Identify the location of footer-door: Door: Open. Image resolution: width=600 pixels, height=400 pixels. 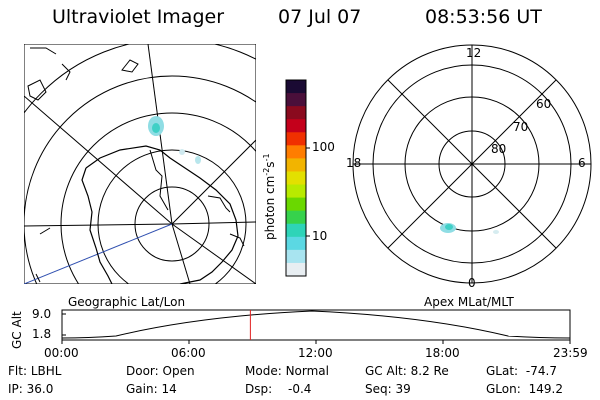
(160, 371).